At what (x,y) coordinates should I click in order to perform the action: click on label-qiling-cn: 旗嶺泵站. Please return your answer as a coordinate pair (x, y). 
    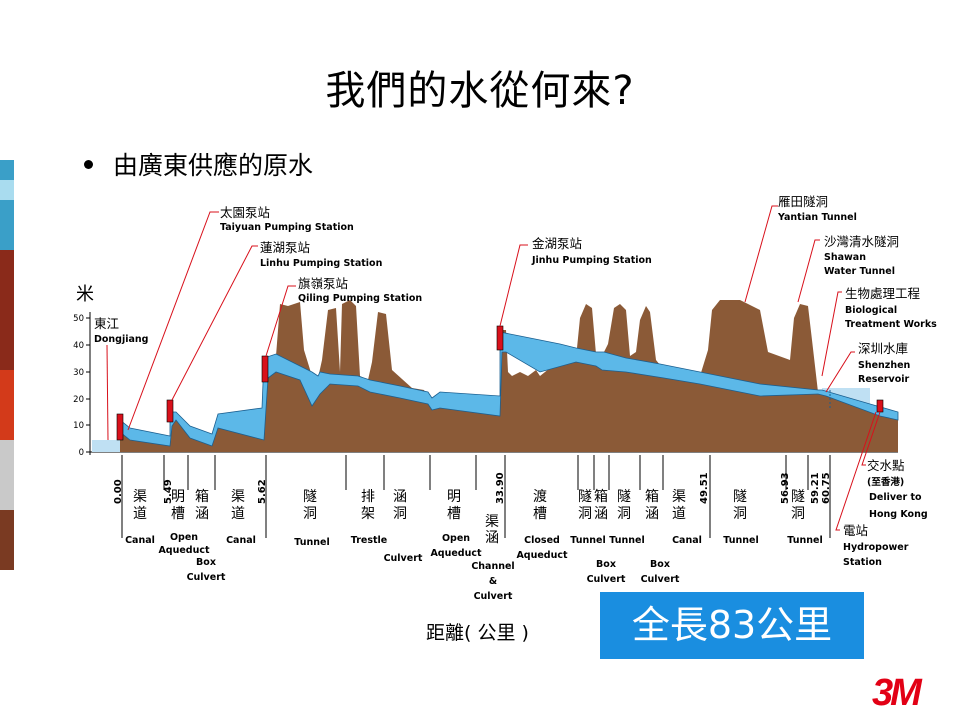
    Looking at the image, I should click on (323, 283).